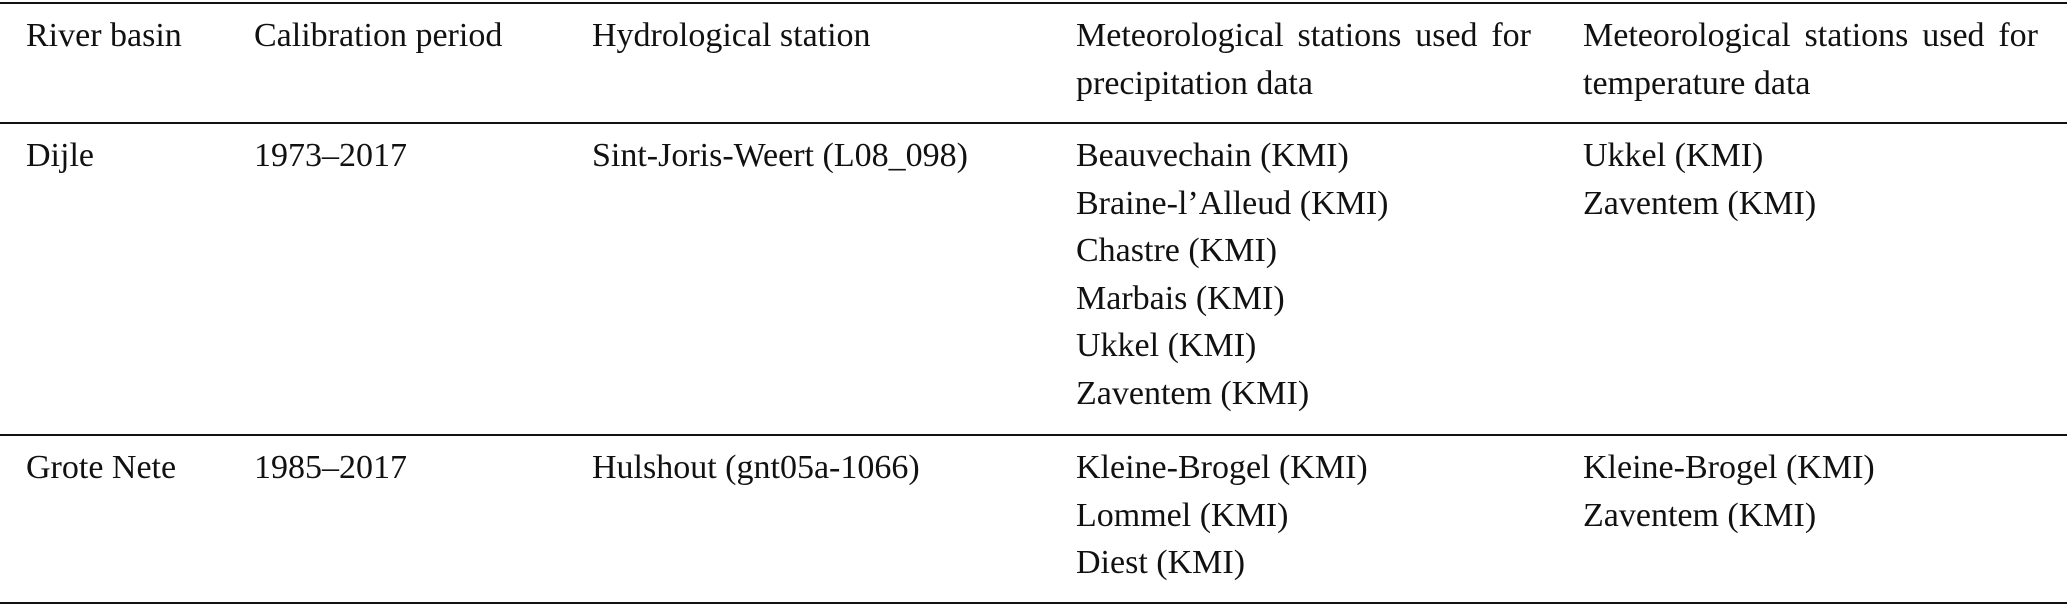 The height and width of the screenshot is (606, 2067). Describe the element at coordinates (378, 35) in the screenshot. I see `header-text: Calibration period` at that location.